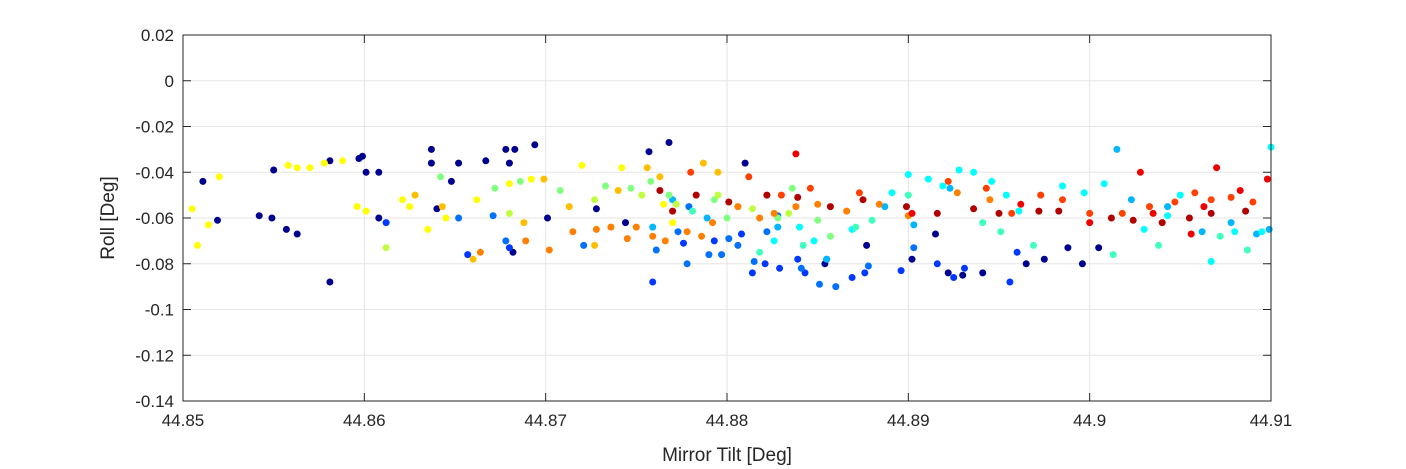 The height and width of the screenshot is (469, 1406). Describe the element at coordinates (908, 420) in the screenshot. I see `x-tick-label: 44.89` at that location.